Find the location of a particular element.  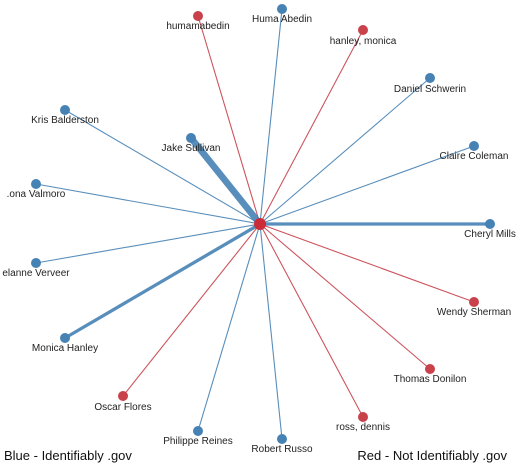

edge-humamabedin is located at coordinates (229, 120).